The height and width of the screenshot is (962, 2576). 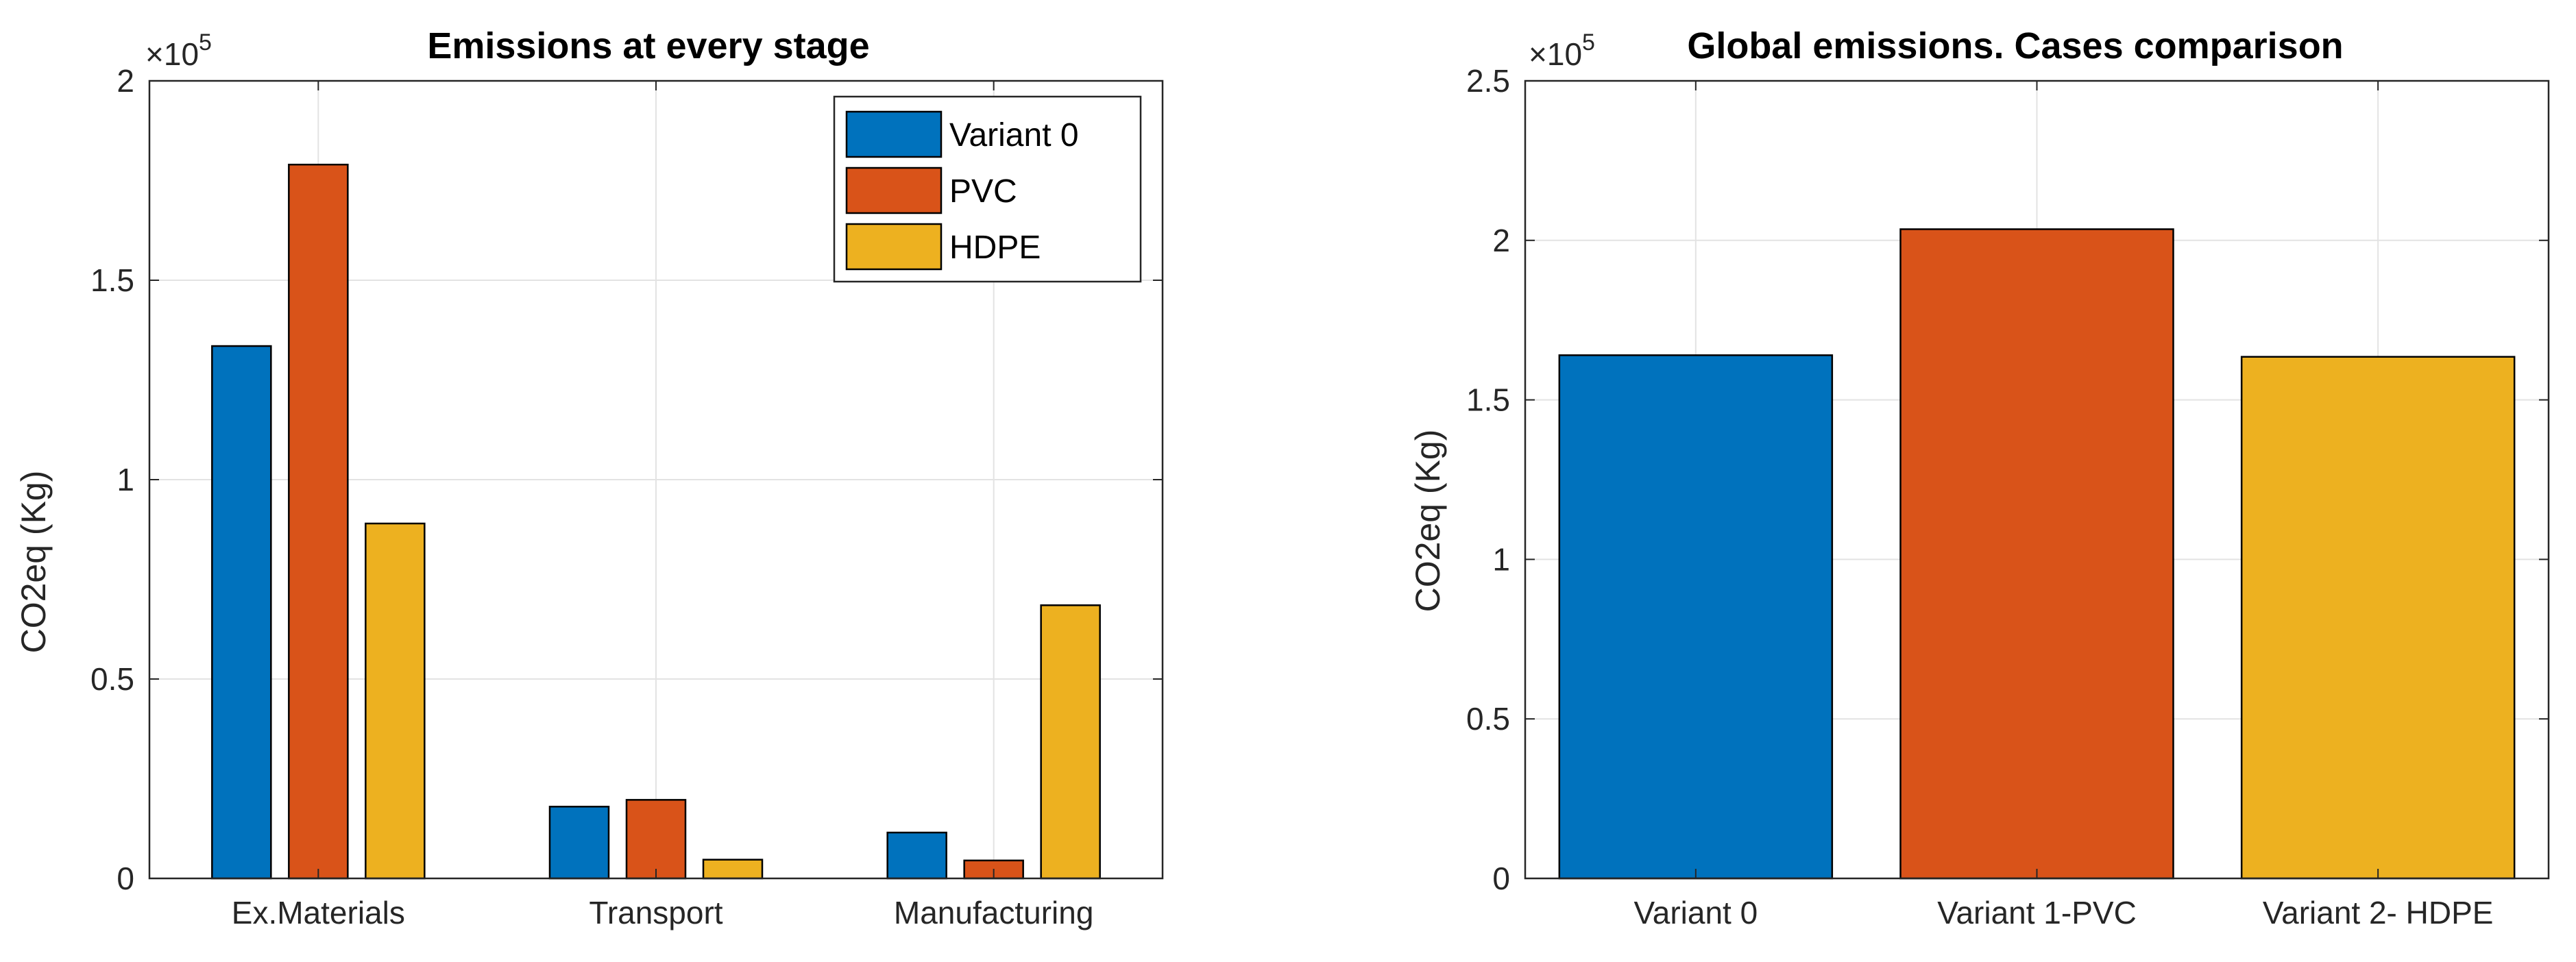 I want to click on chart1-exponent-label: ×10⁵, so click(x=178, y=50).